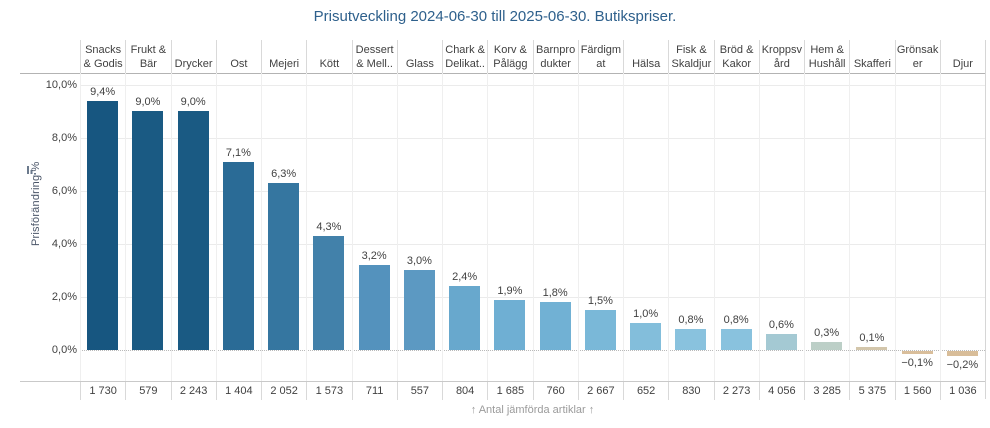  What do you see at coordinates (238, 256) in the screenshot?
I see `bar-ost` at bounding box center [238, 256].